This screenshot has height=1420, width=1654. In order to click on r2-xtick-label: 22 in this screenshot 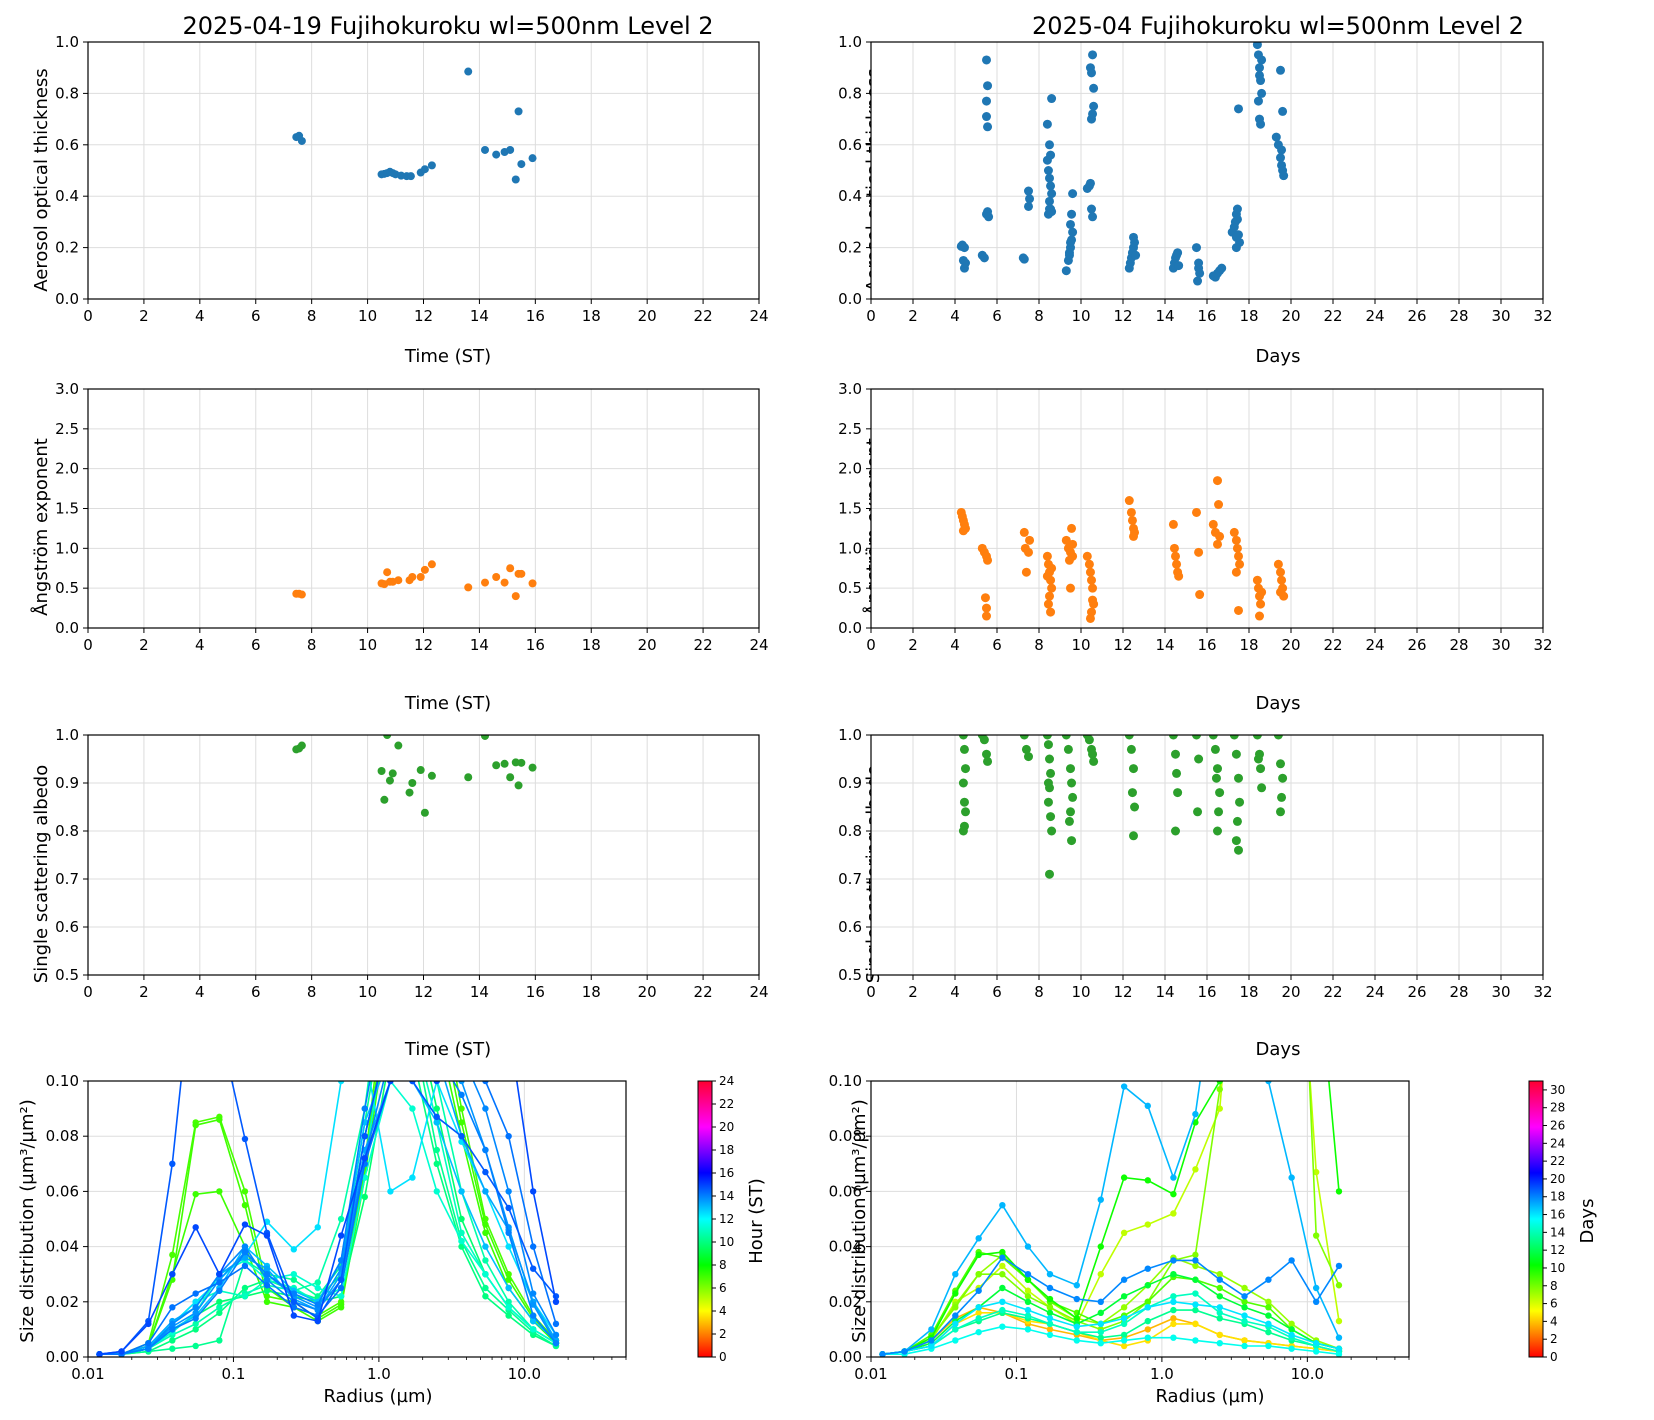, I will do `click(1332, 645)`.